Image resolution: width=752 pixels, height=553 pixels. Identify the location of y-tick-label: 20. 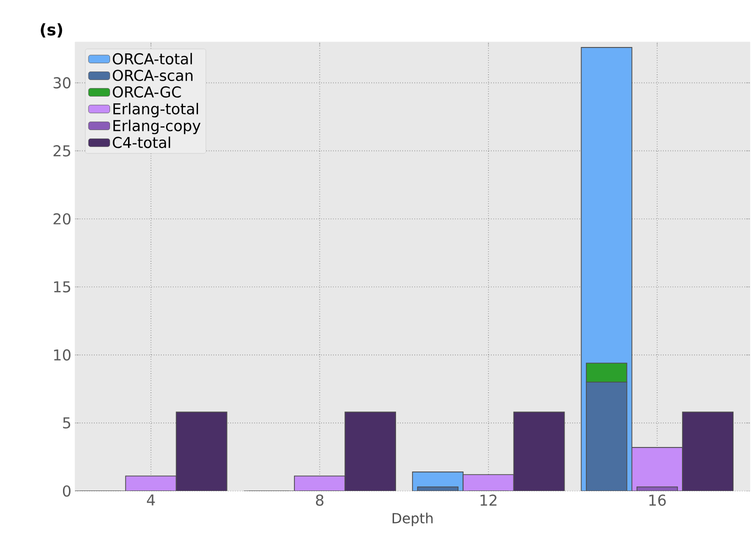
(62, 219).